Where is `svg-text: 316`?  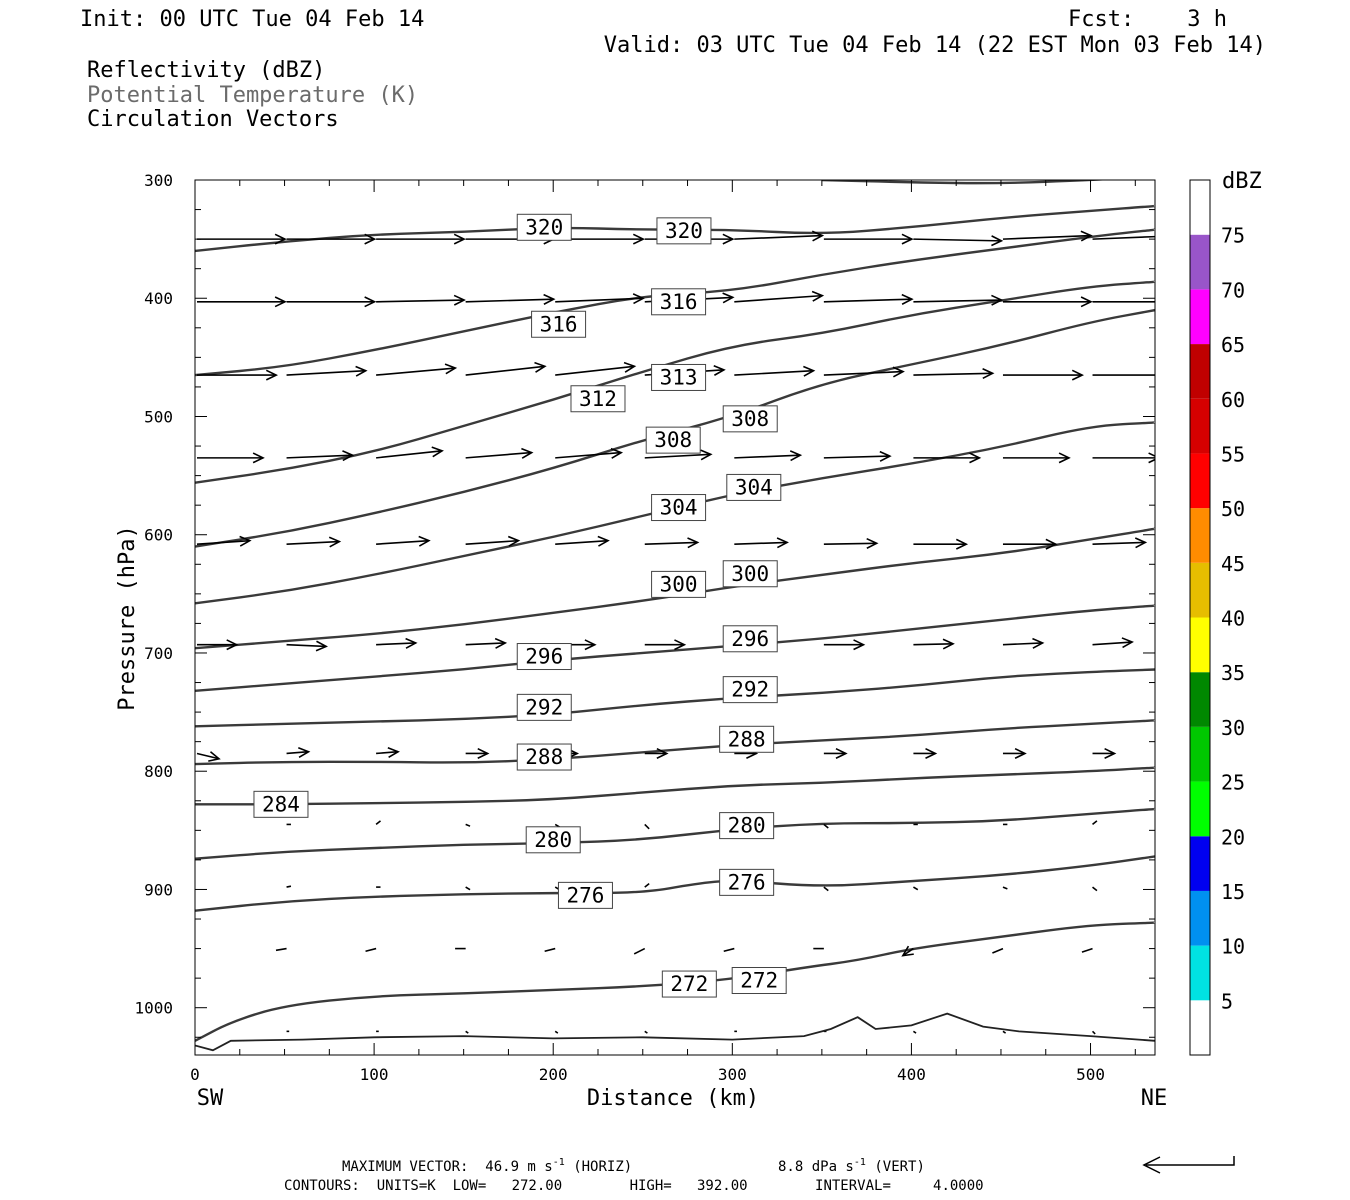 svg-text: 316 is located at coordinates (679, 302).